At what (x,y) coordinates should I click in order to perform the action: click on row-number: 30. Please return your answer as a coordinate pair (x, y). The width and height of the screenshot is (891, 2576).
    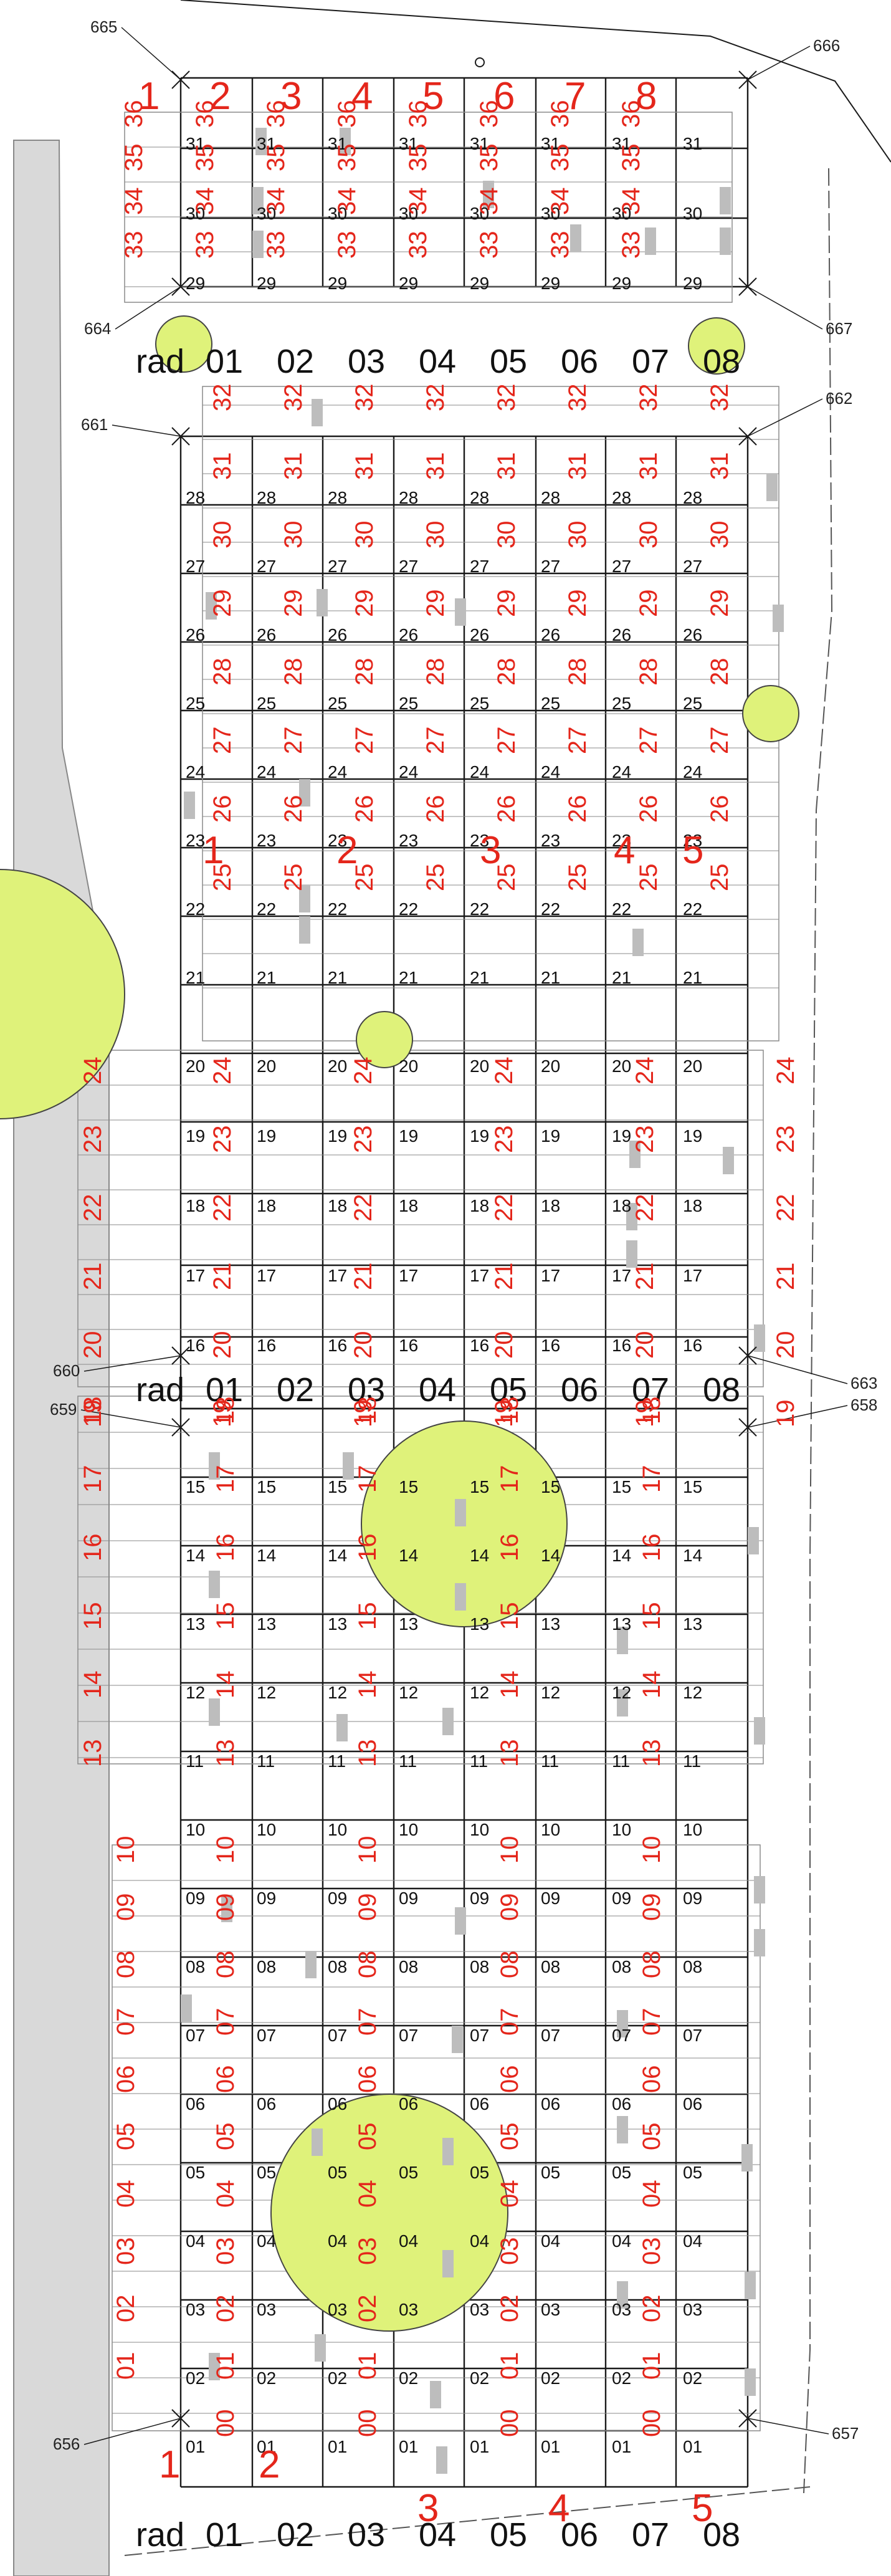
    Looking at the image, I should click on (621, 214).